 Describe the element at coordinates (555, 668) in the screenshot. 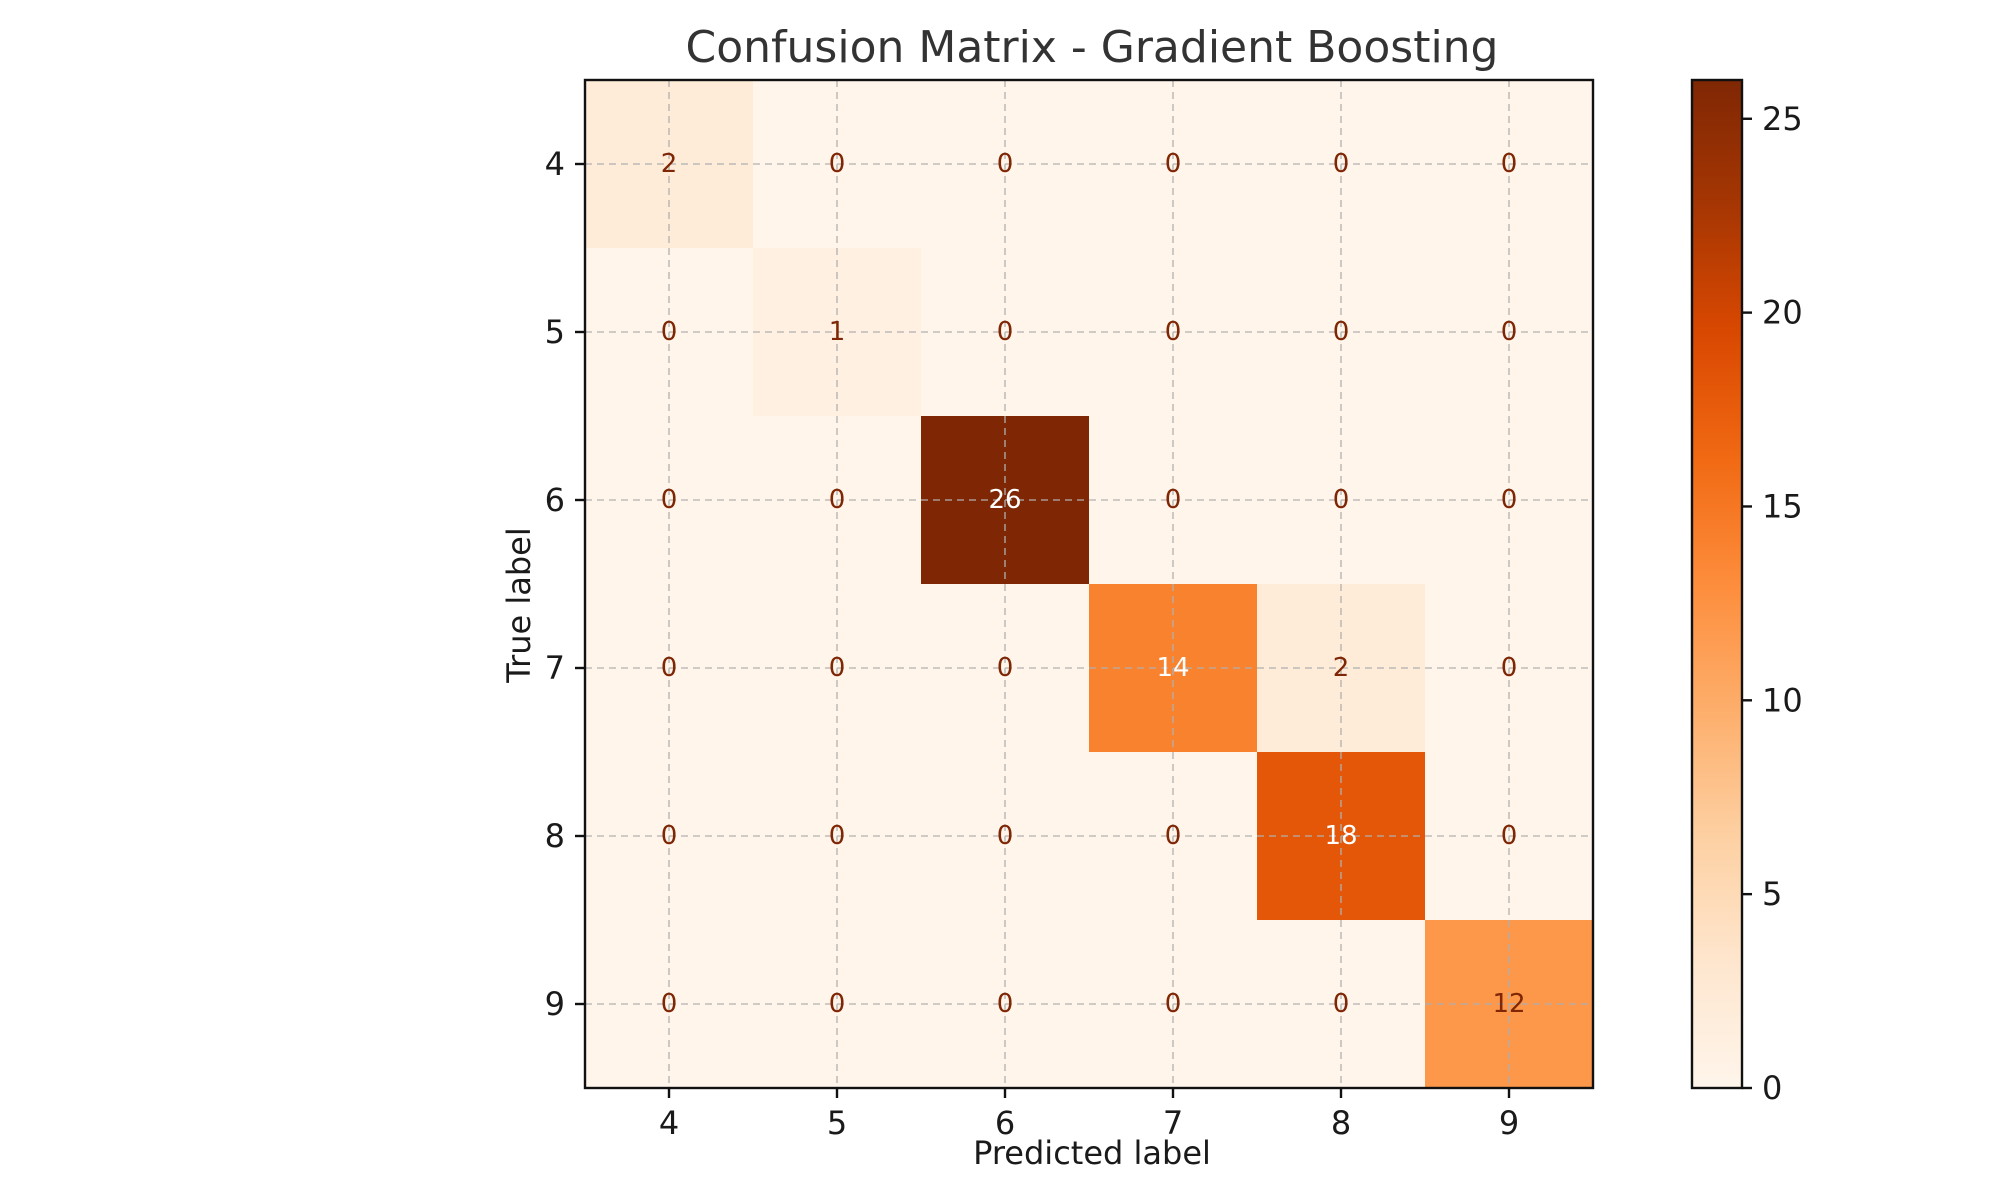

I see `y-tick-label: 7` at that location.